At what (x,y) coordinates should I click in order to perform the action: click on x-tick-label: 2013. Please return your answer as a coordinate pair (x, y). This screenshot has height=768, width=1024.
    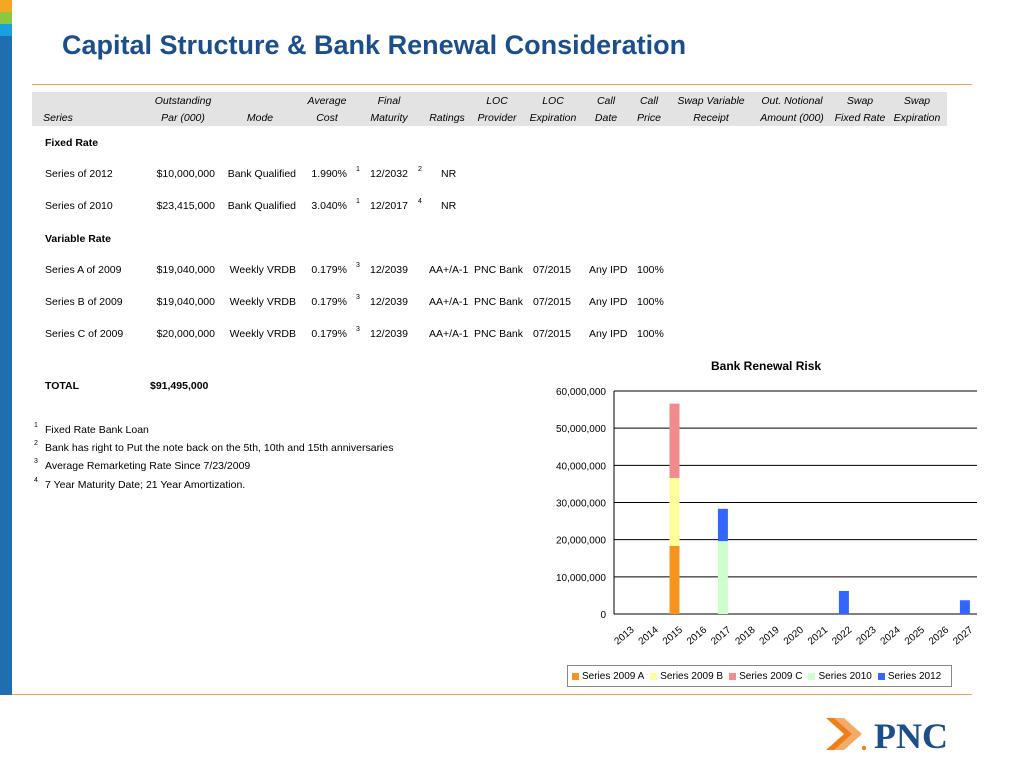
    Looking at the image, I should click on (624, 635).